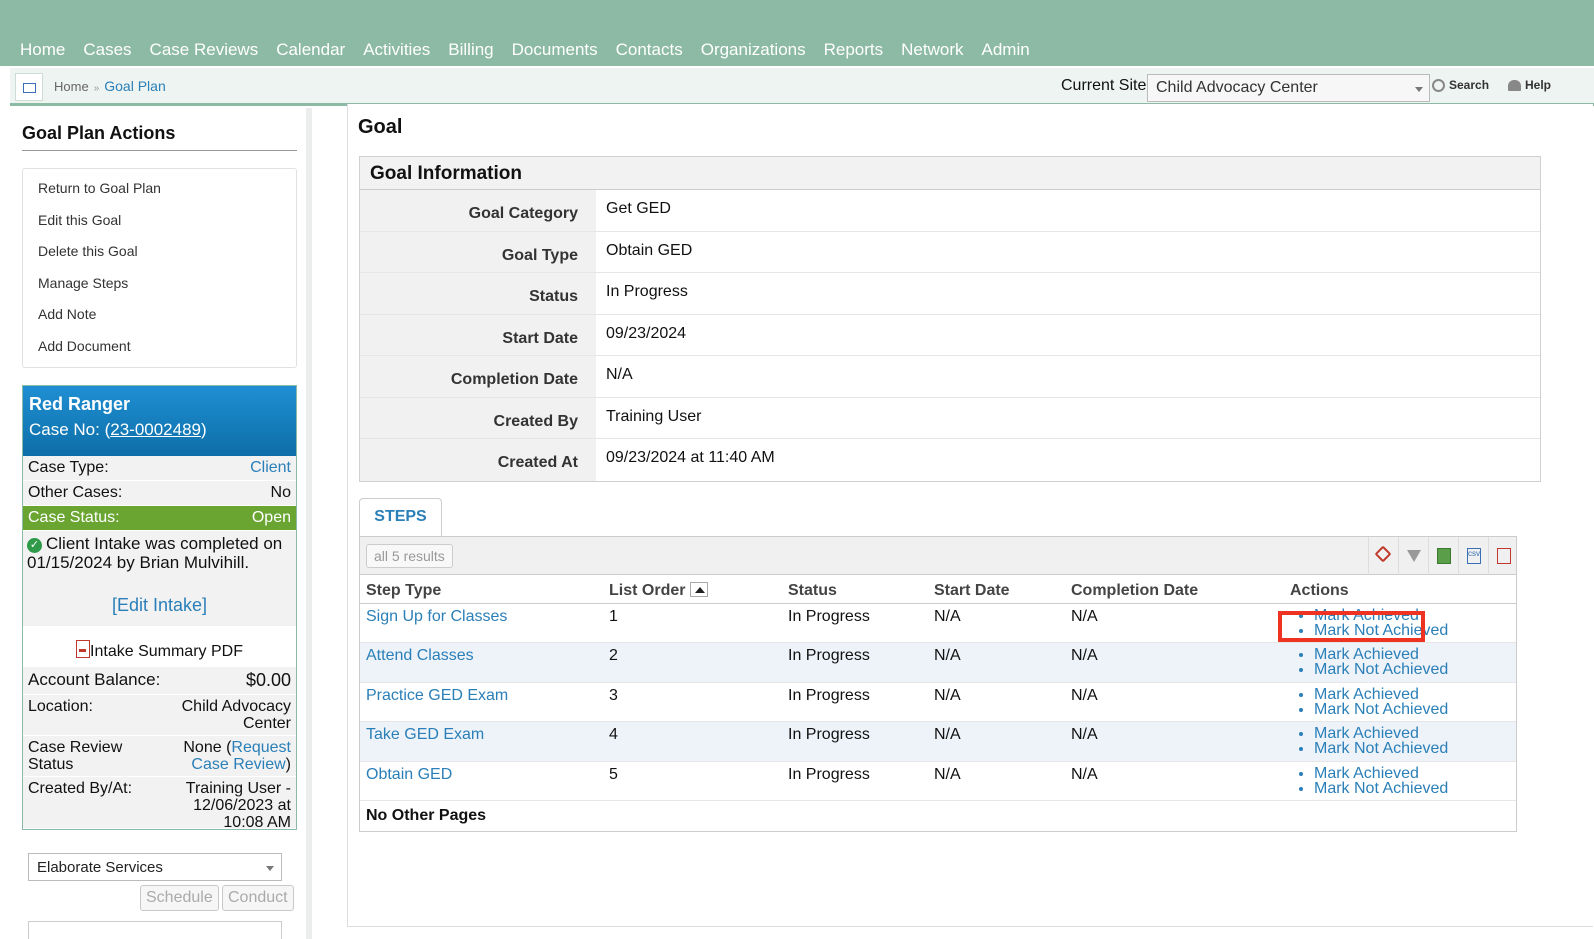  What do you see at coordinates (437, 695) in the screenshot?
I see `step-link: Practice GED Exam` at bounding box center [437, 695].